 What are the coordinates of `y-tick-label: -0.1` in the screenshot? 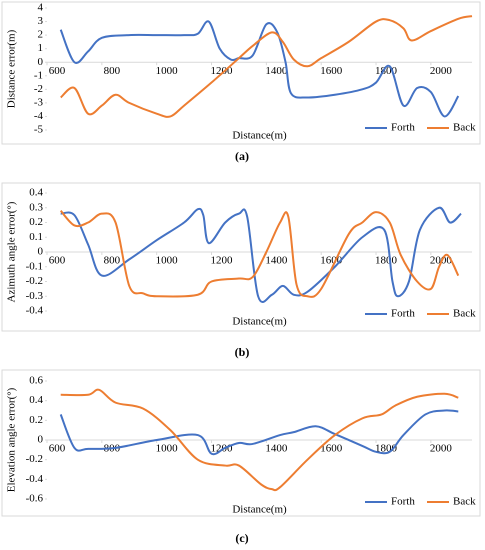 It's located at (34, 266).